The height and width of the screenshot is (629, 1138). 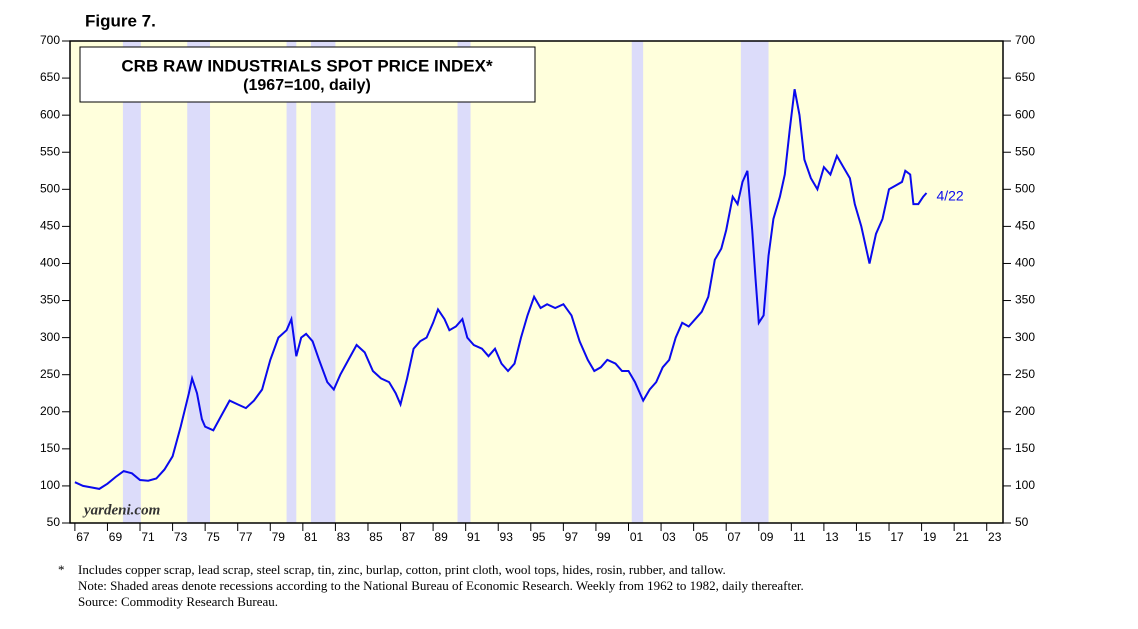 I want to click on chart-title: CRB RAW INDUSTRIALS SPOT PRICE INDEX*, so click(x=307, y=65).